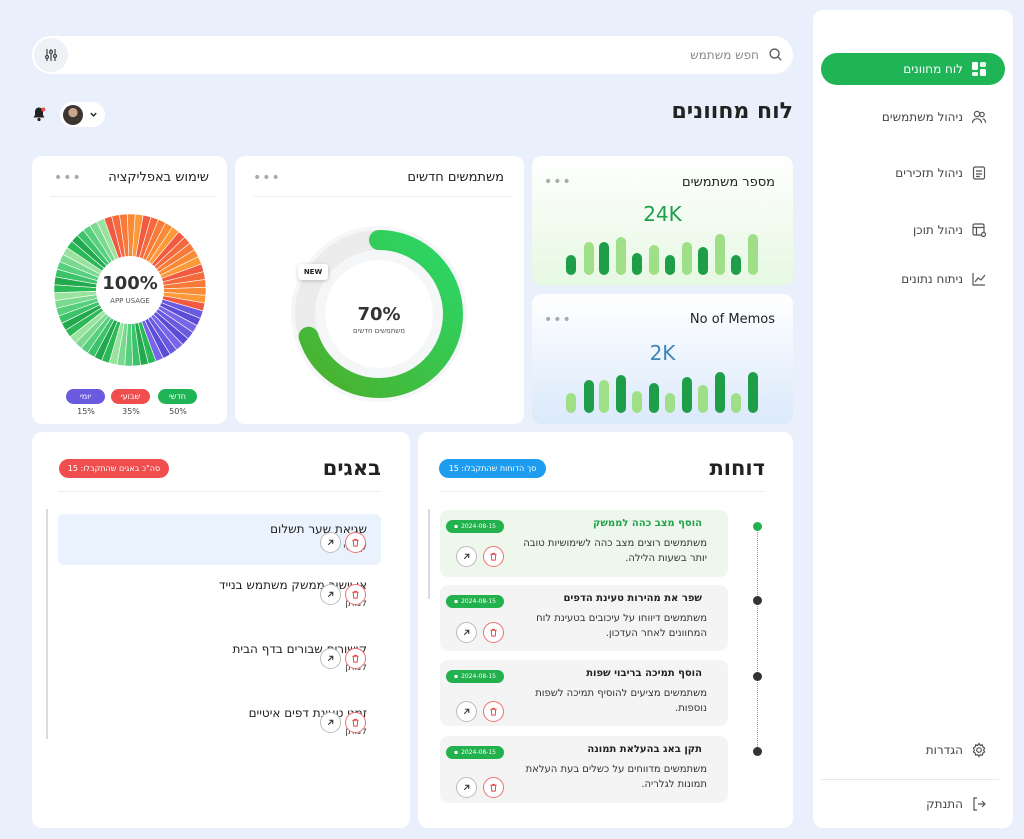  I want to click on profile-menu, so click(82, 114).